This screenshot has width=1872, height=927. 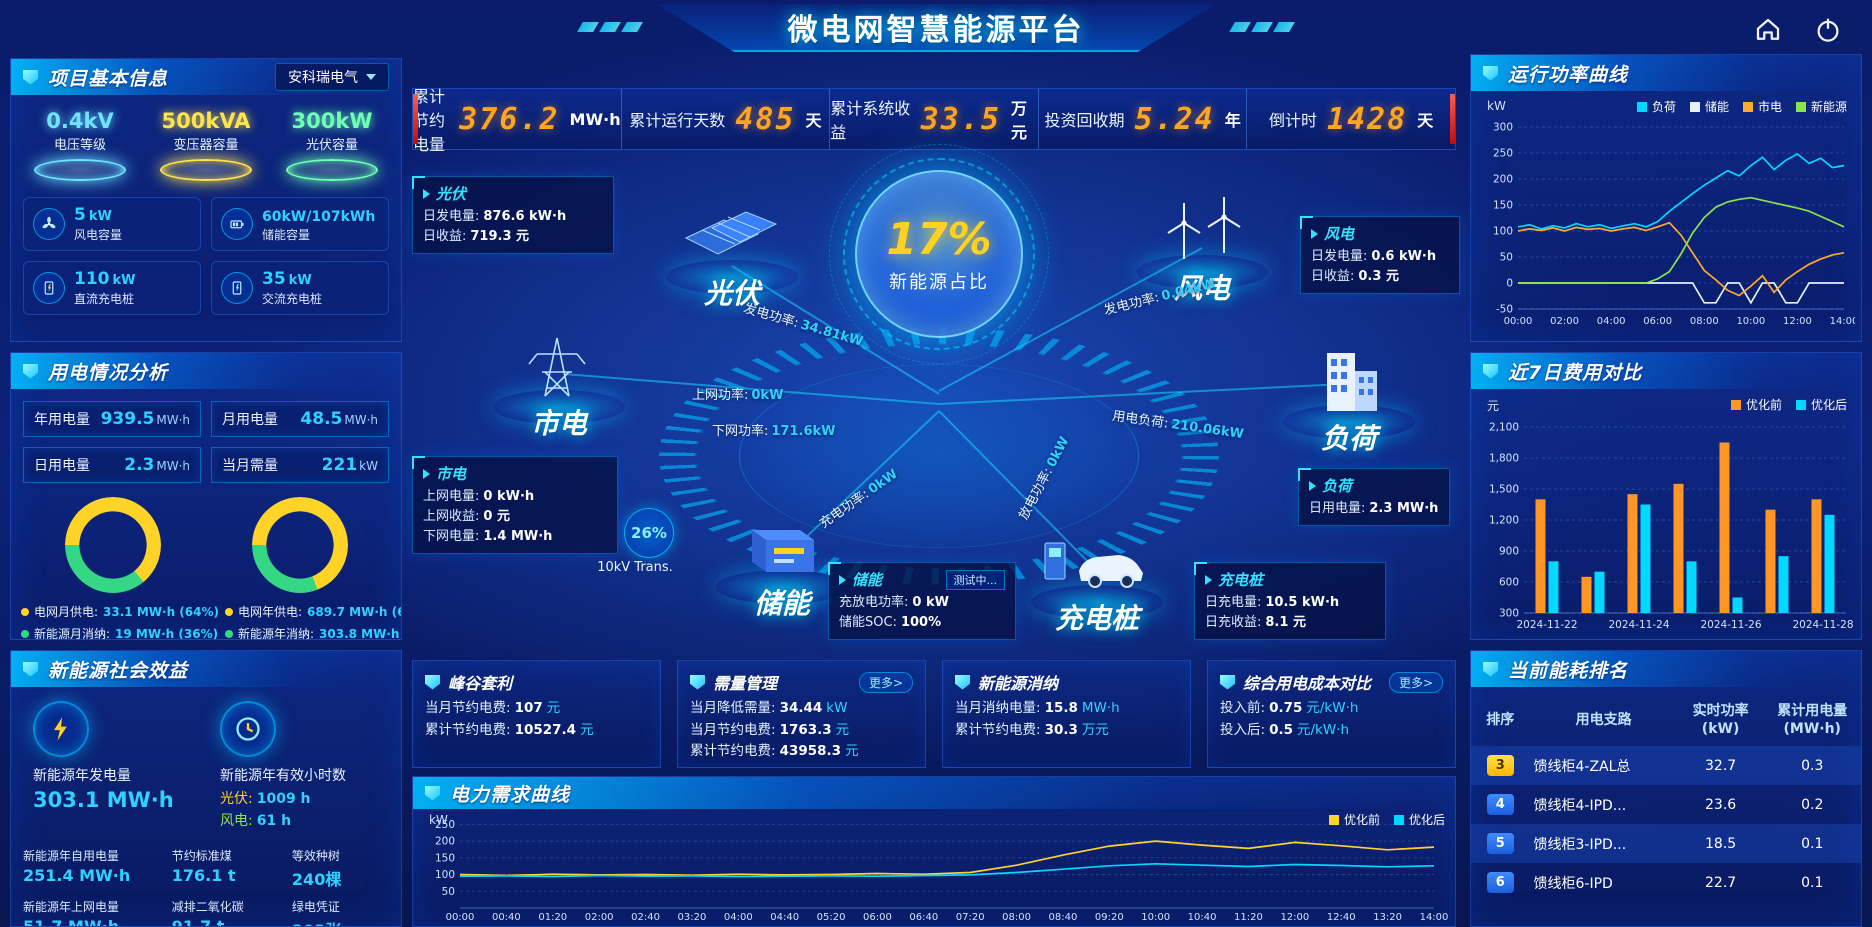 I want to click on row-value: 107, so click(x=528, y=708).